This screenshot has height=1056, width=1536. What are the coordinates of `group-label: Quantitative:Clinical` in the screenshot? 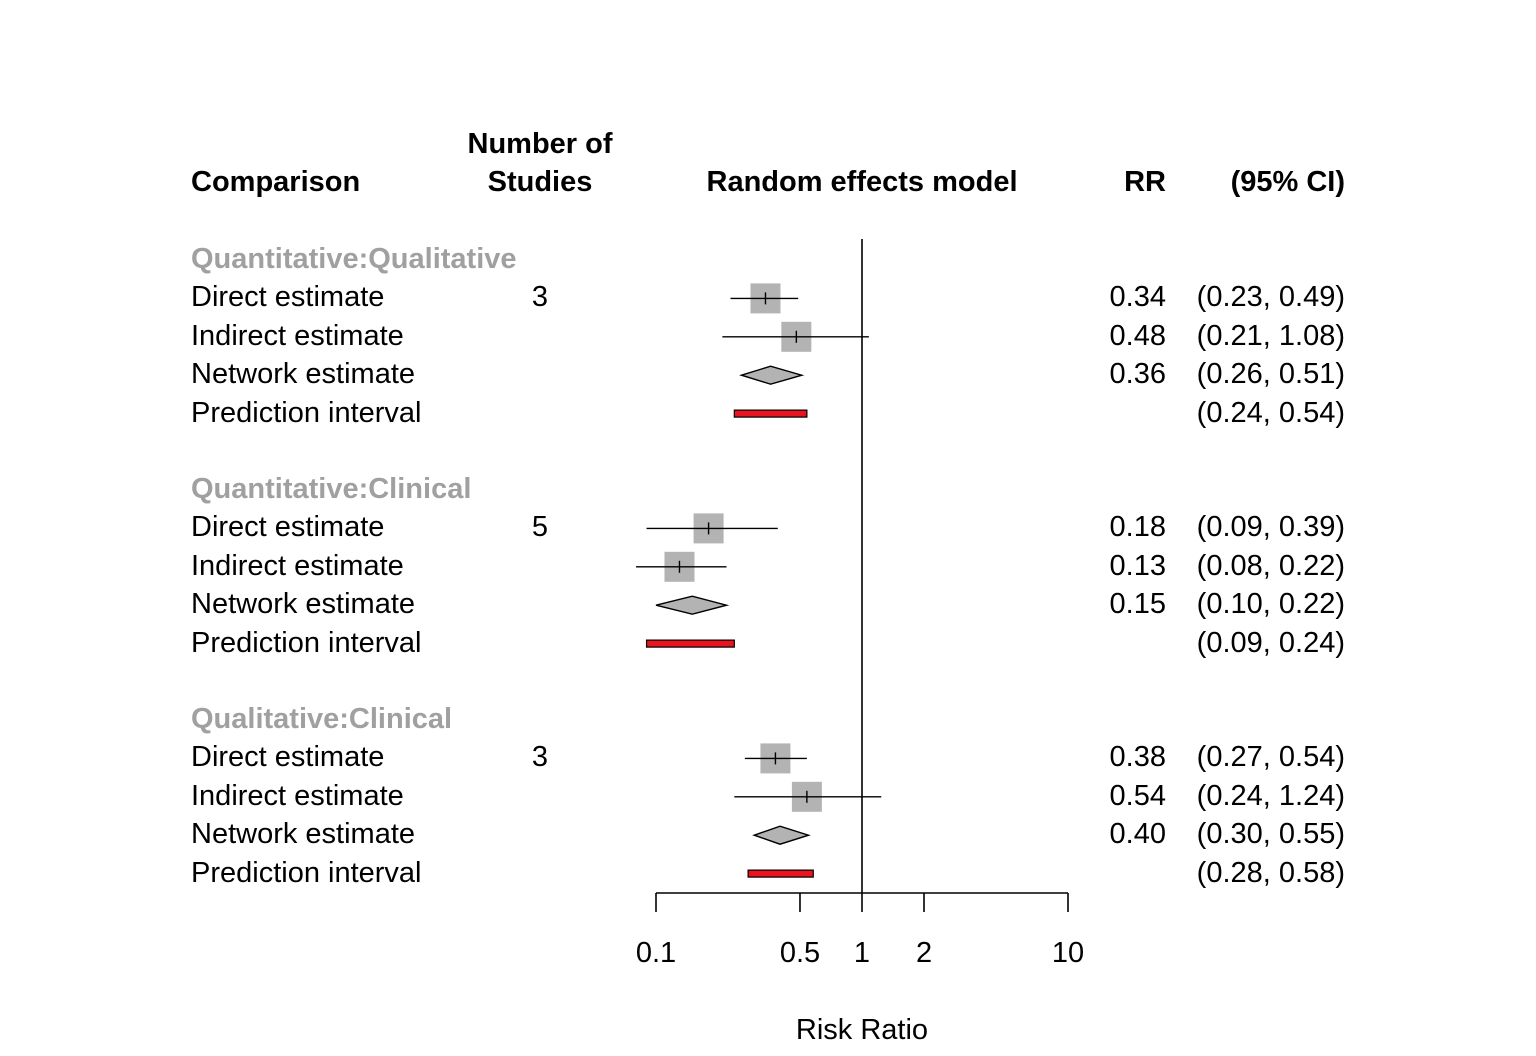 It's located at (331, 489).